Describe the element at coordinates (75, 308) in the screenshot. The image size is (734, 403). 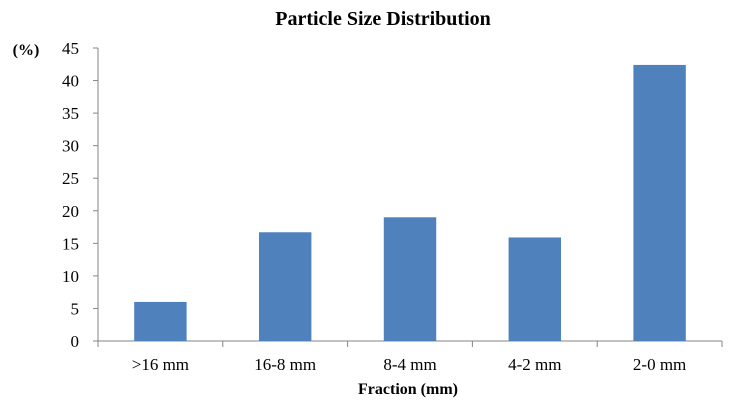
I see `y-tick-label: 5` at that location.